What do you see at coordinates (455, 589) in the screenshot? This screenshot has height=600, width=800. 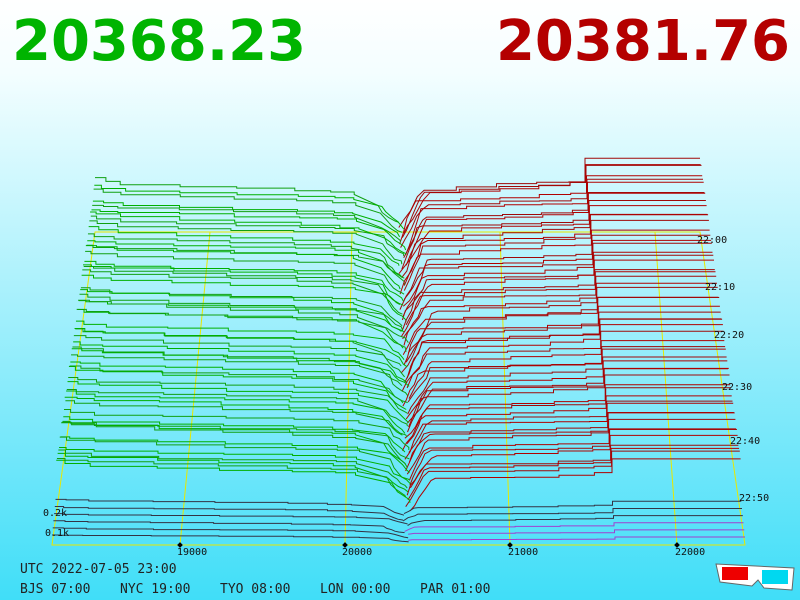 I see `zone-time: PAR 01:00` at bounding box center [455, 589].